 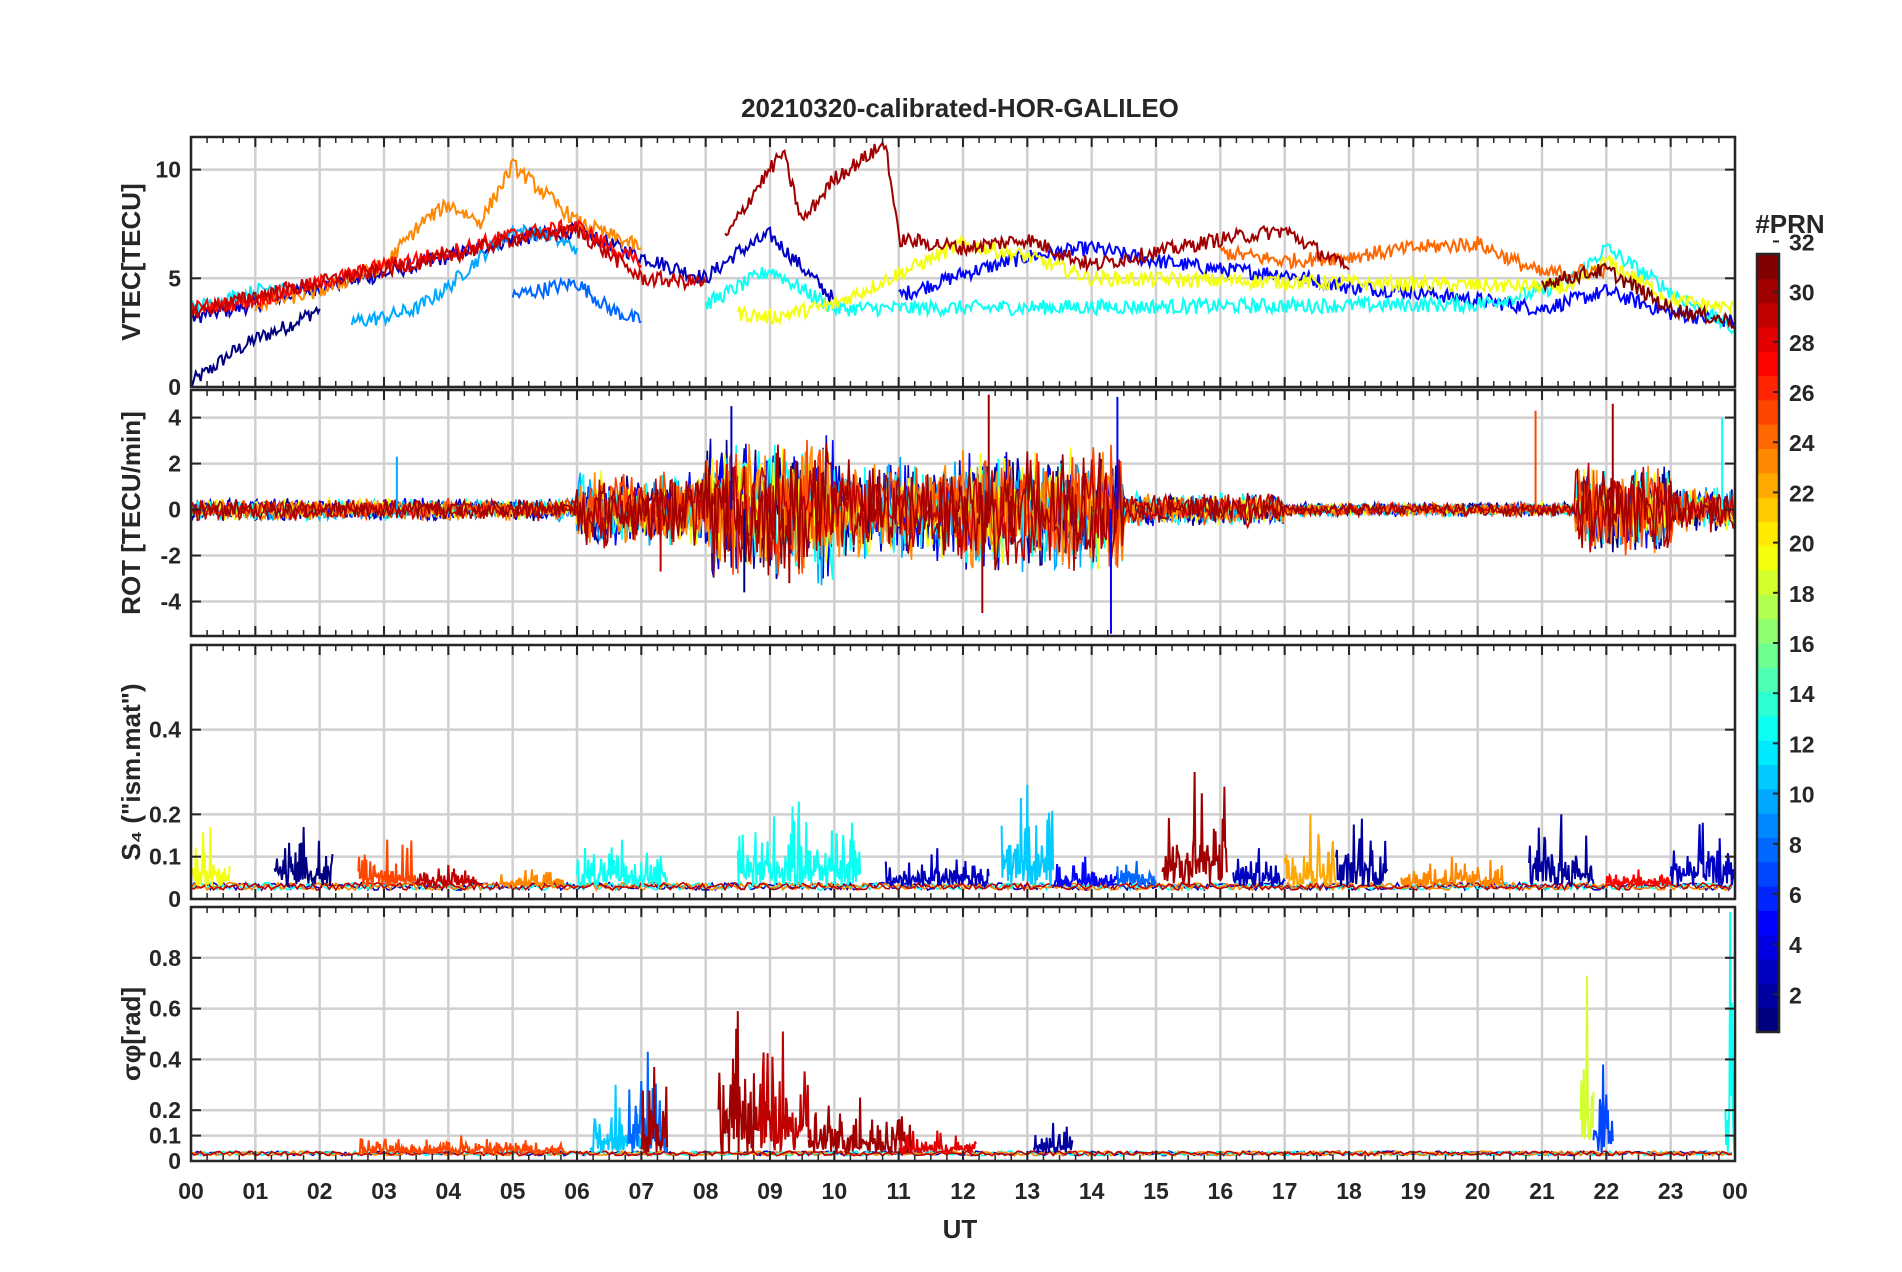 What do you see at coordinates (1478, 1191) in the screenshot?
I see `x-tick-label: 20` at bounding box center [1478, 1191].